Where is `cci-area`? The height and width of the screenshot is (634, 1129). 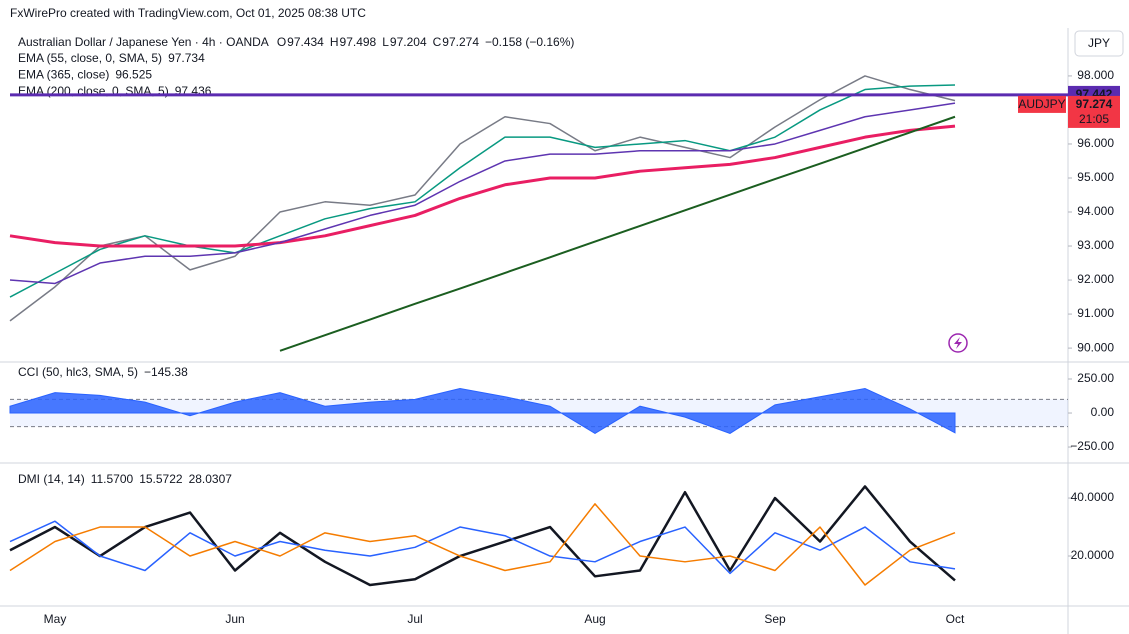
cci-area is located at coordinates (482, 411).